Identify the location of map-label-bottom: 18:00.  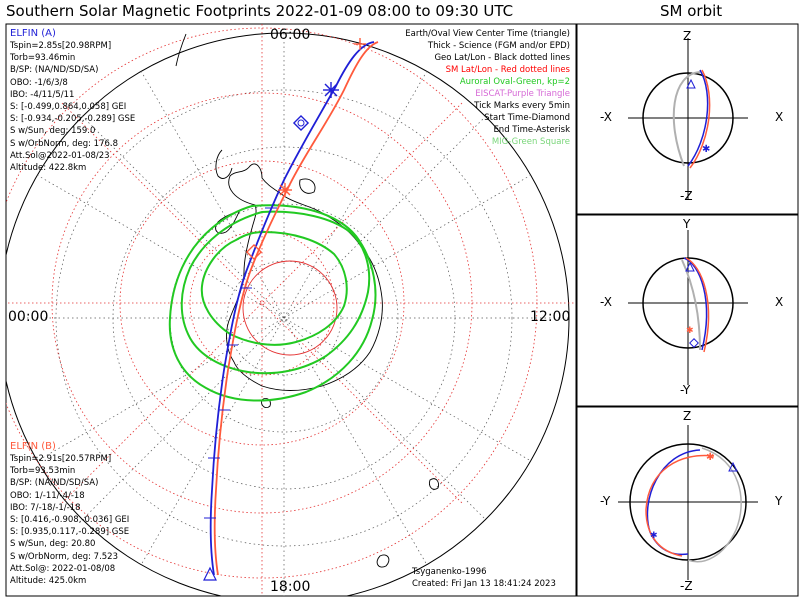
(290, 587).